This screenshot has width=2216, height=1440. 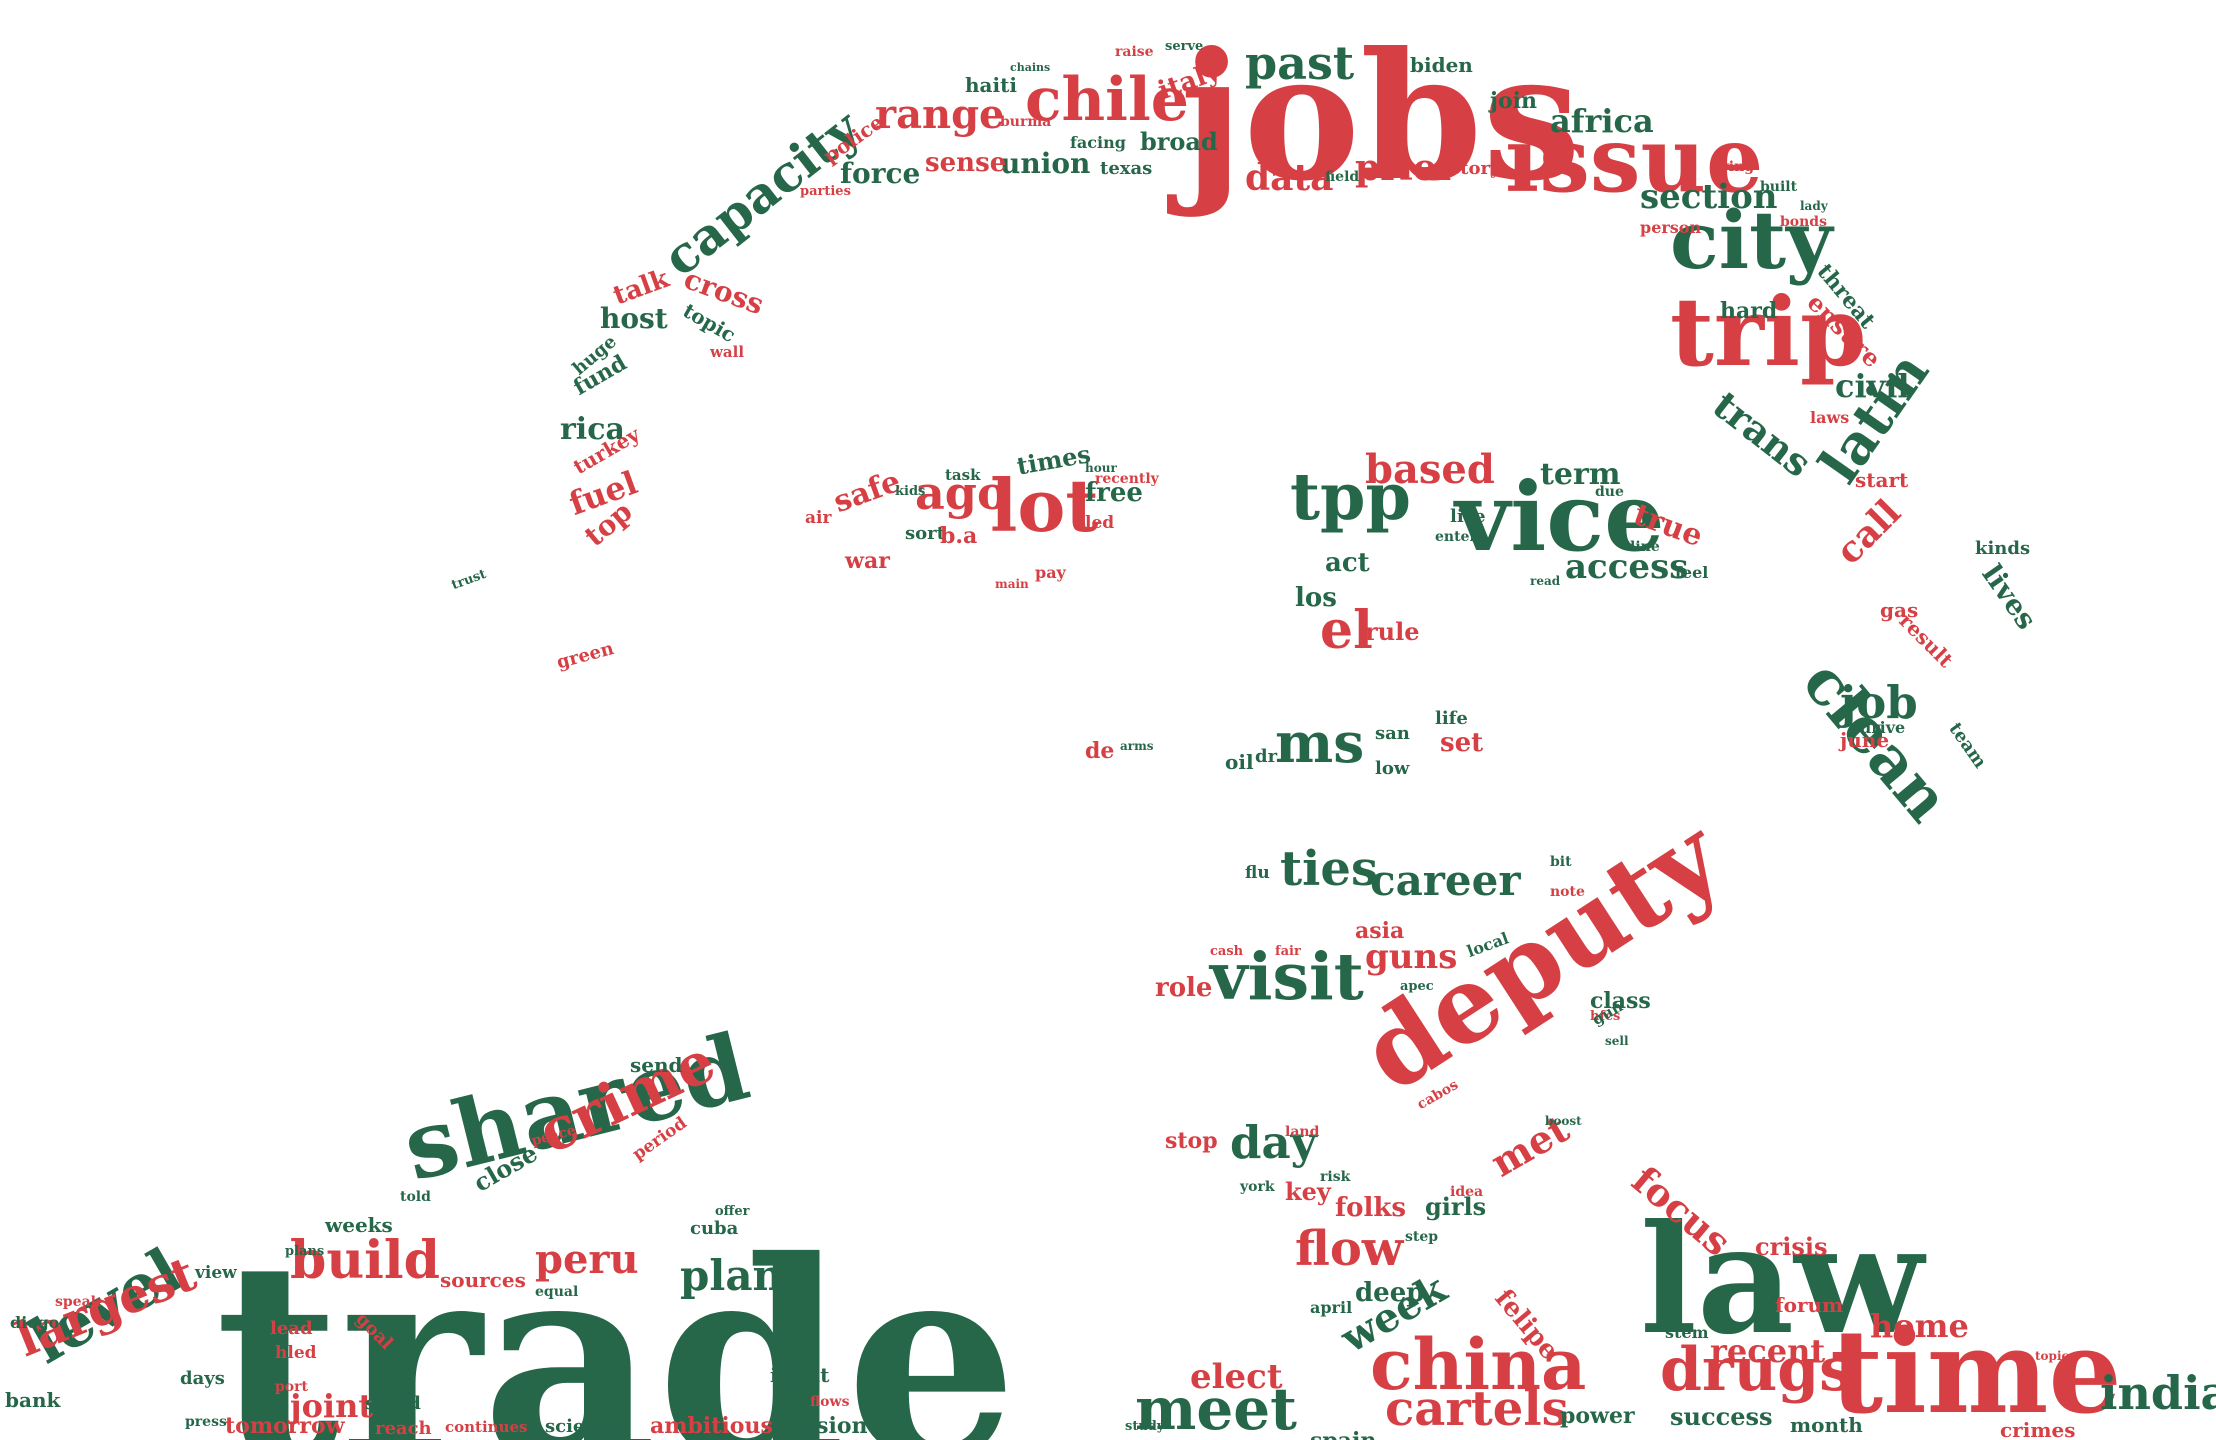 What do you see at coordinates (963, 475) in the screenshot?
I see `word-task: task` at bounding box center [963, 475].